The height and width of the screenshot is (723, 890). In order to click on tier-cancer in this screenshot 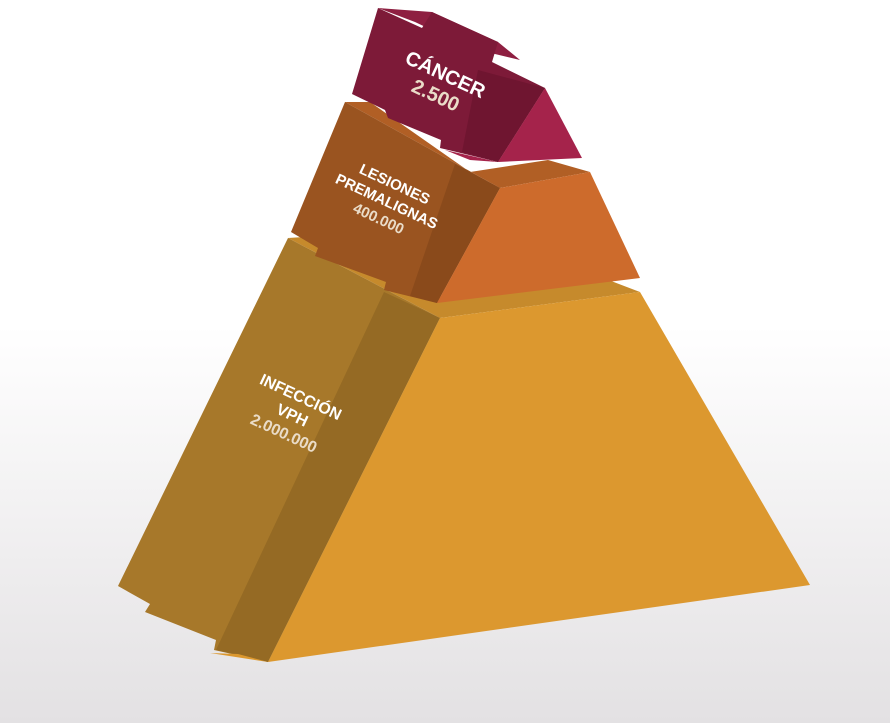, I will do `click(467, 85)`.